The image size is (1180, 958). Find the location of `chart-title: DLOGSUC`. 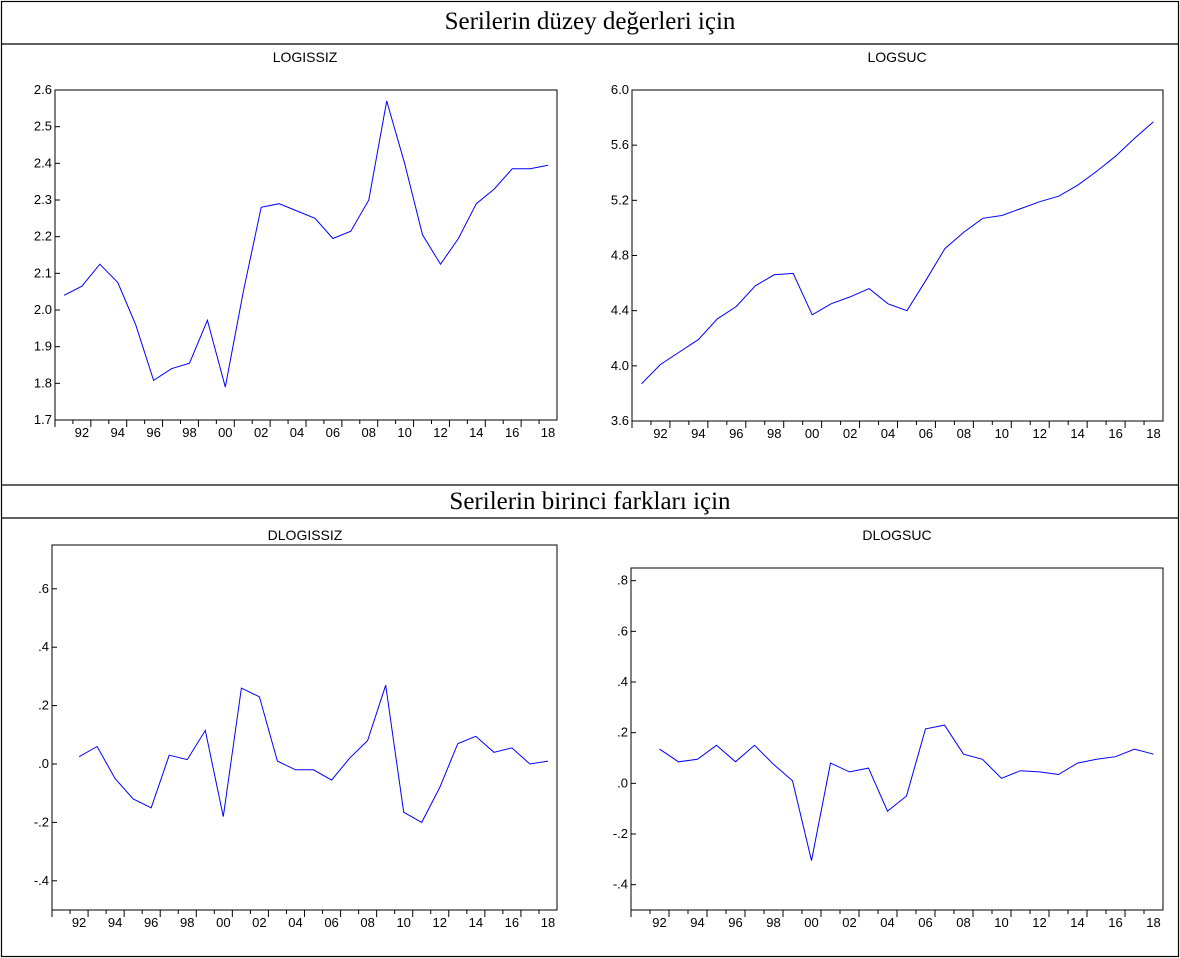

chart-title: DLOGSUC is located at coordinates (896, 535).